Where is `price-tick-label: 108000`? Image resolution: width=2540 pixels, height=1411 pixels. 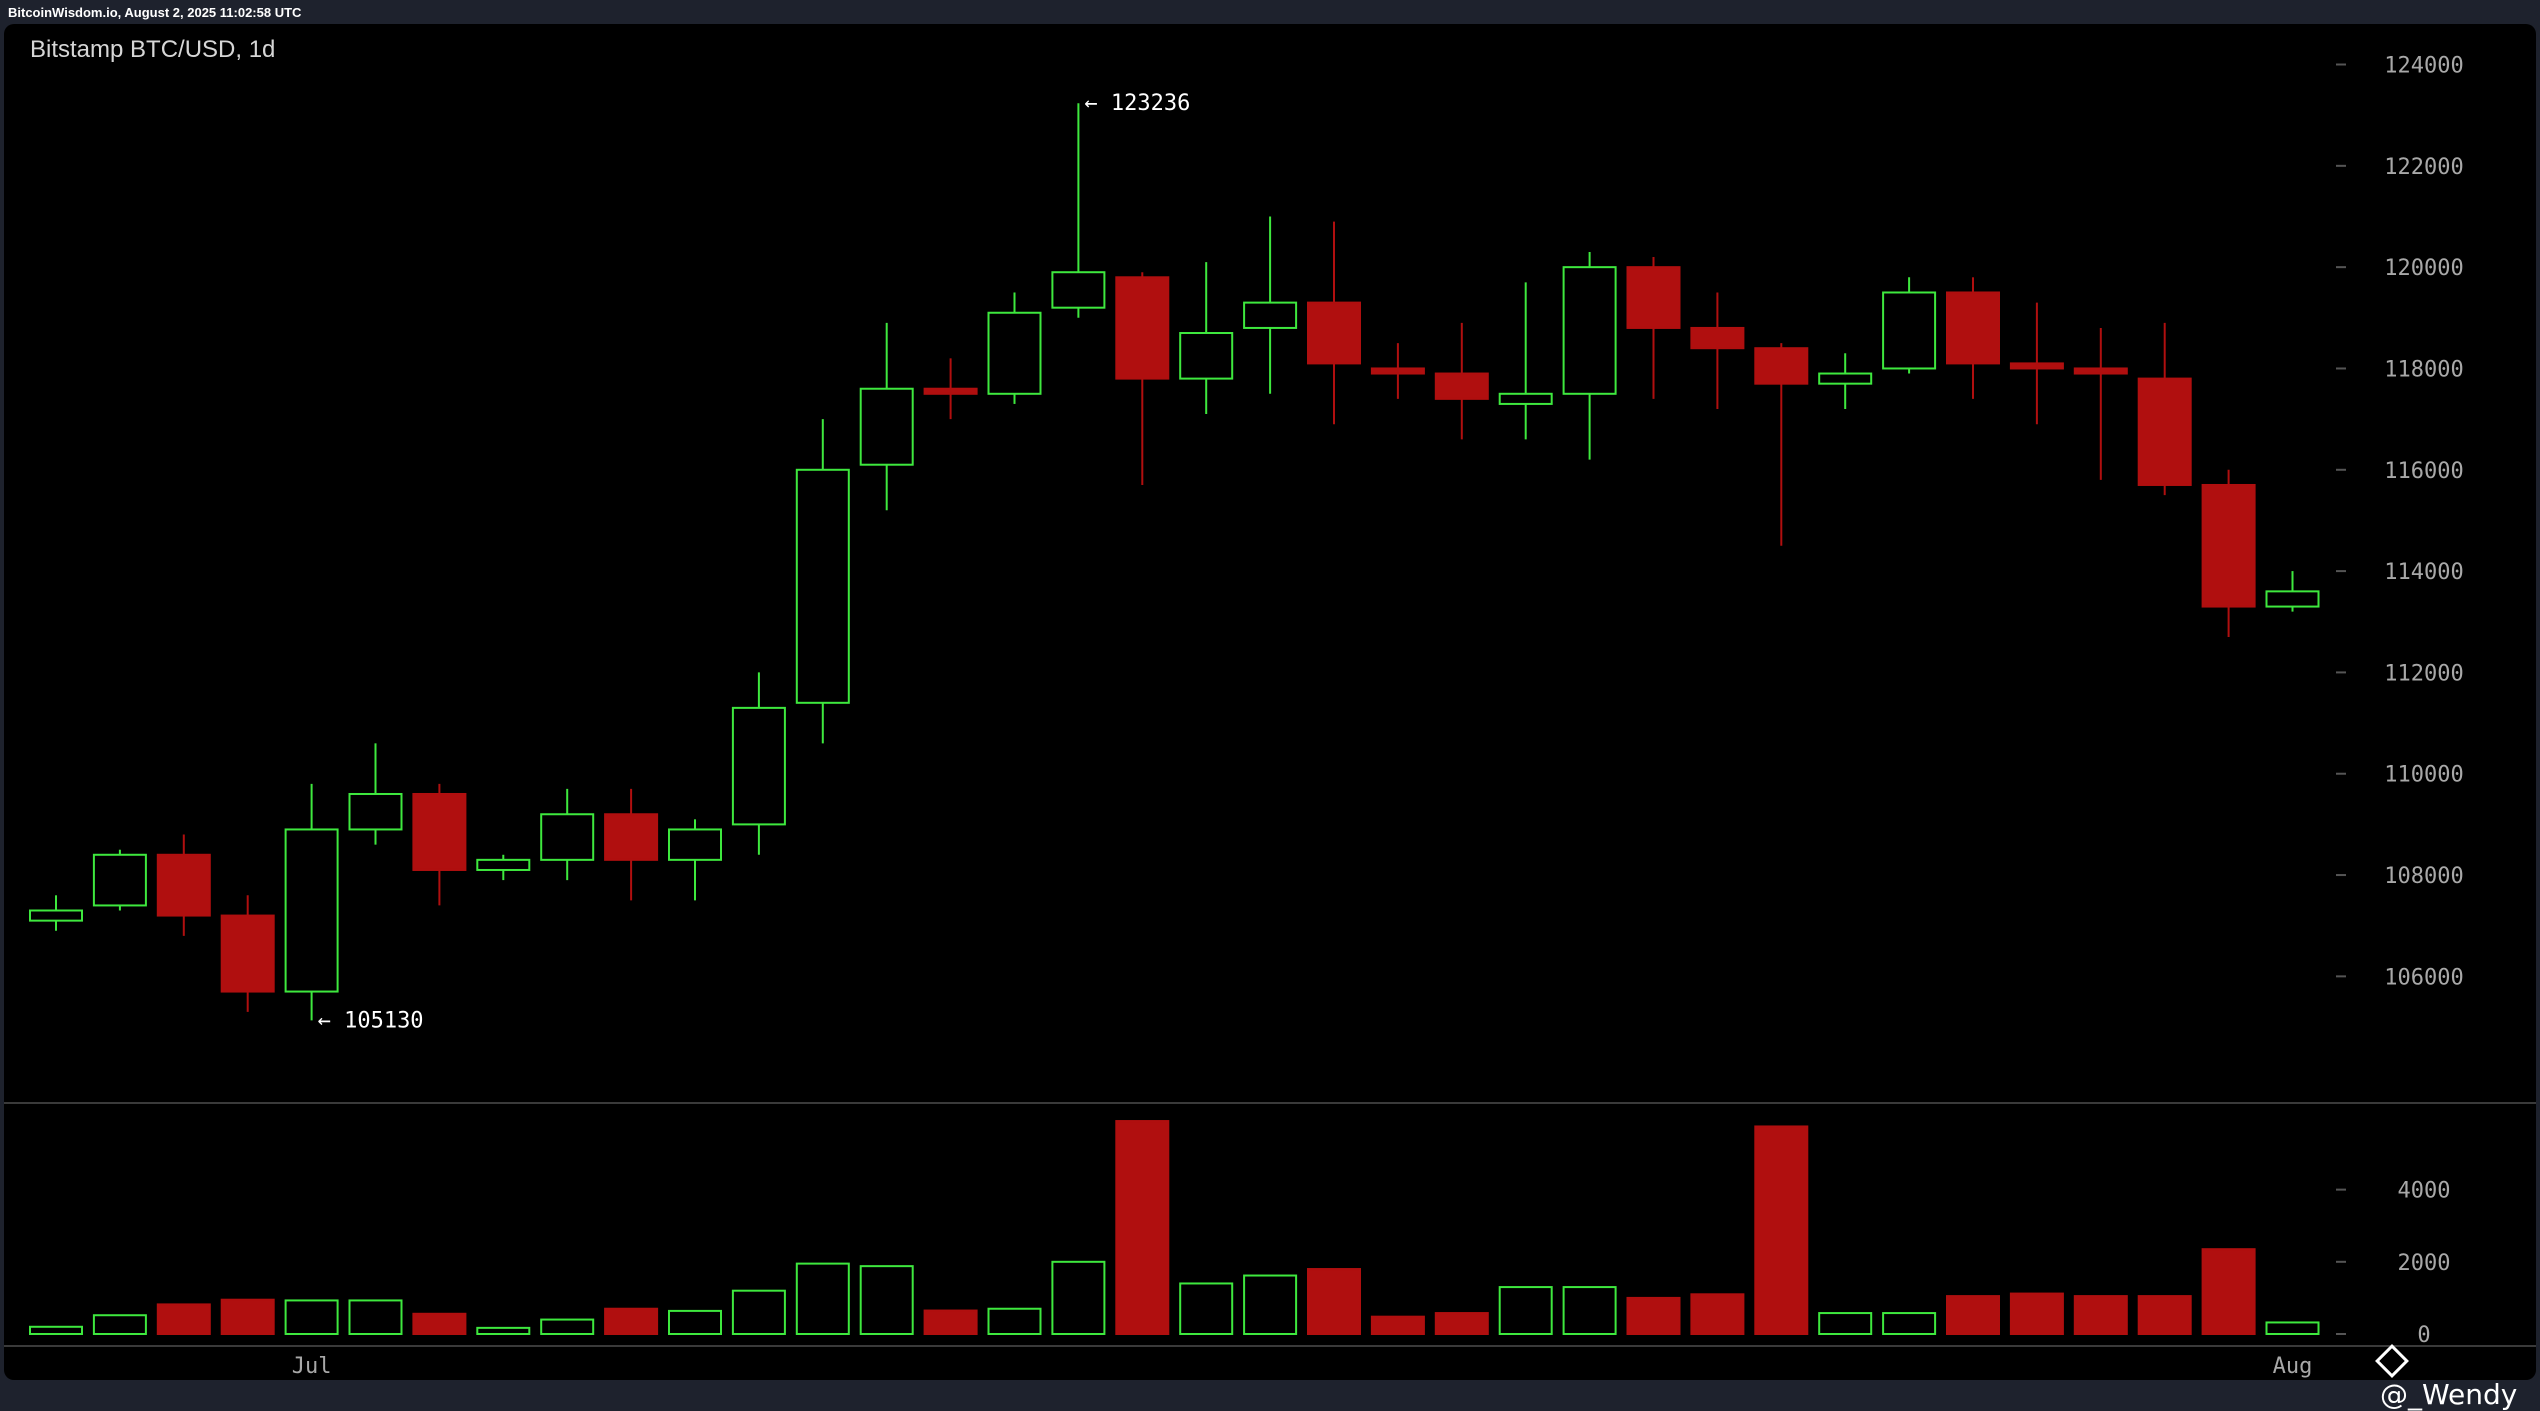 price-tick-label: 108000 is located at coordinates (2423, 876).